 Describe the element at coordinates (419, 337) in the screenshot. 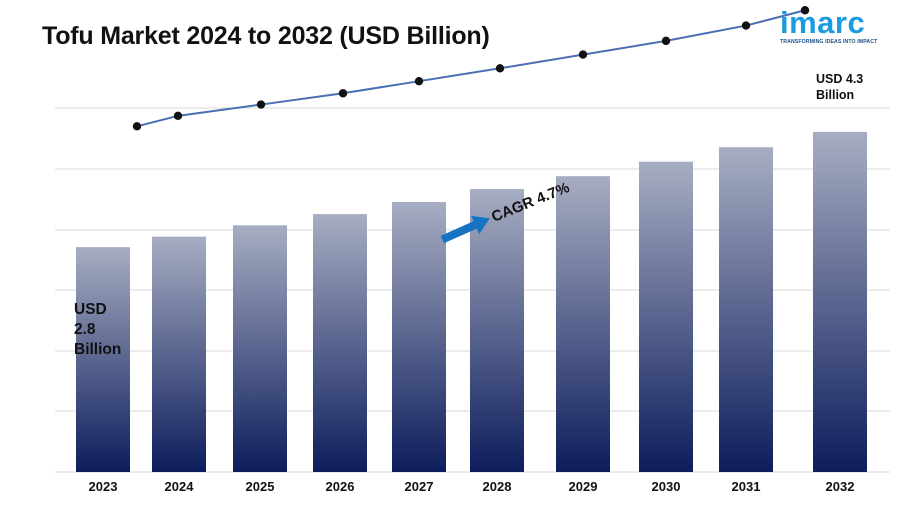

I see `bar-2027` at that location.